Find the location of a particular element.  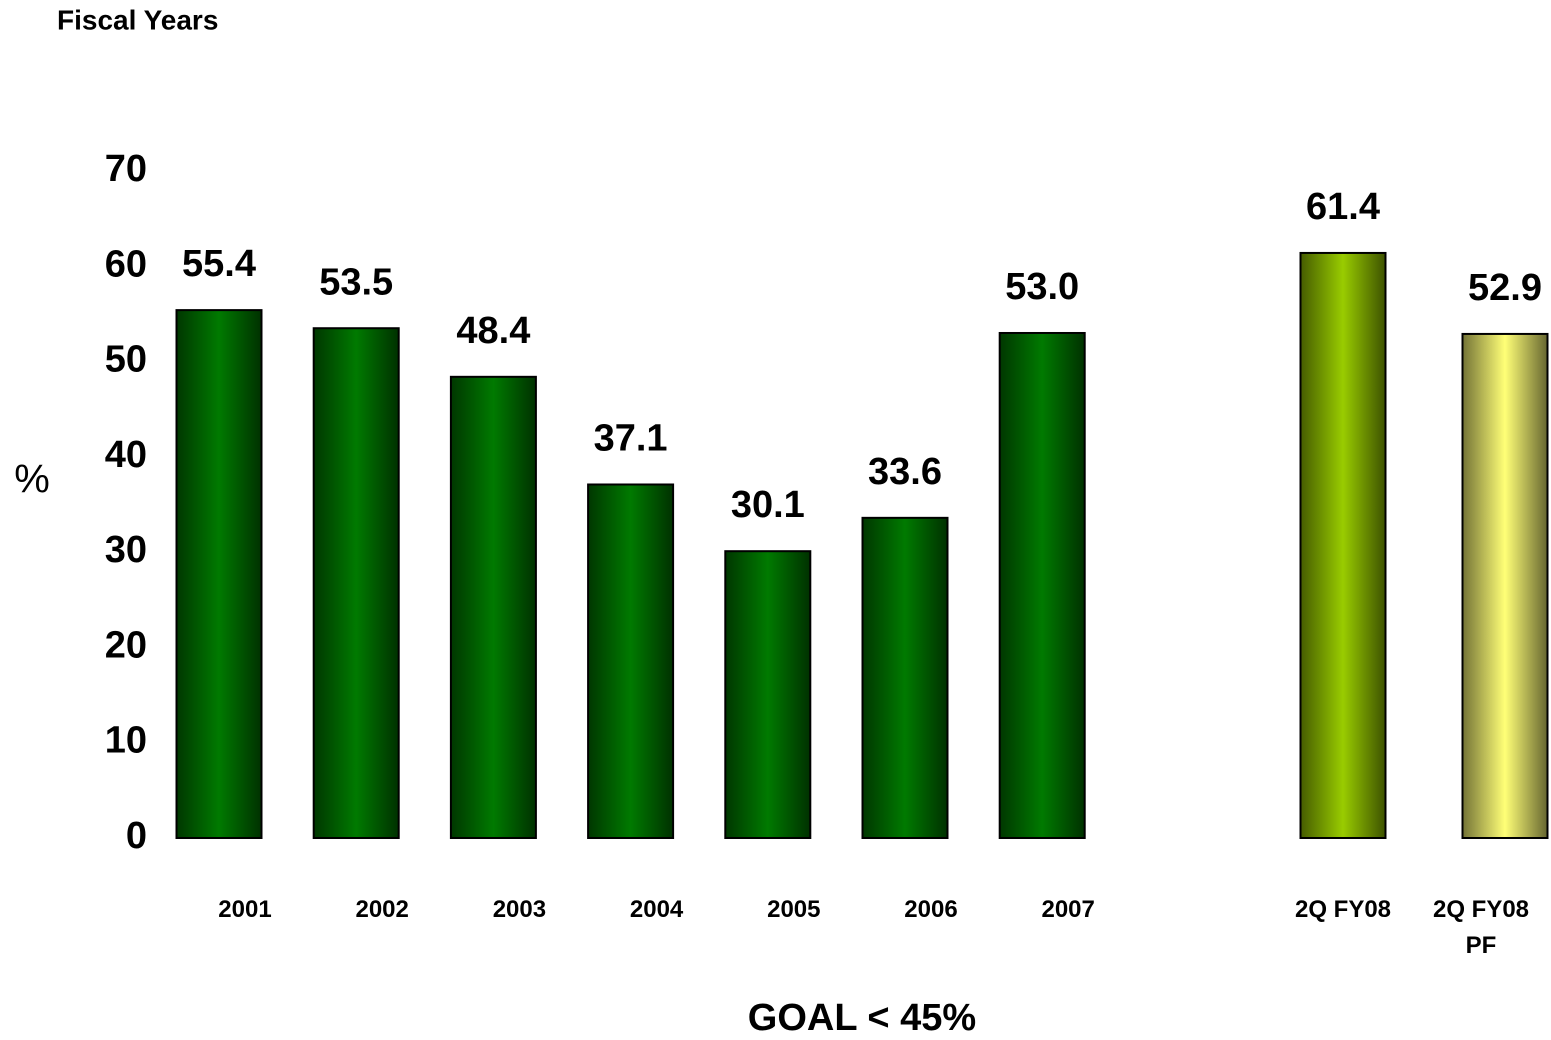

value-label: 33.6 is located at coordinates (905, 472).